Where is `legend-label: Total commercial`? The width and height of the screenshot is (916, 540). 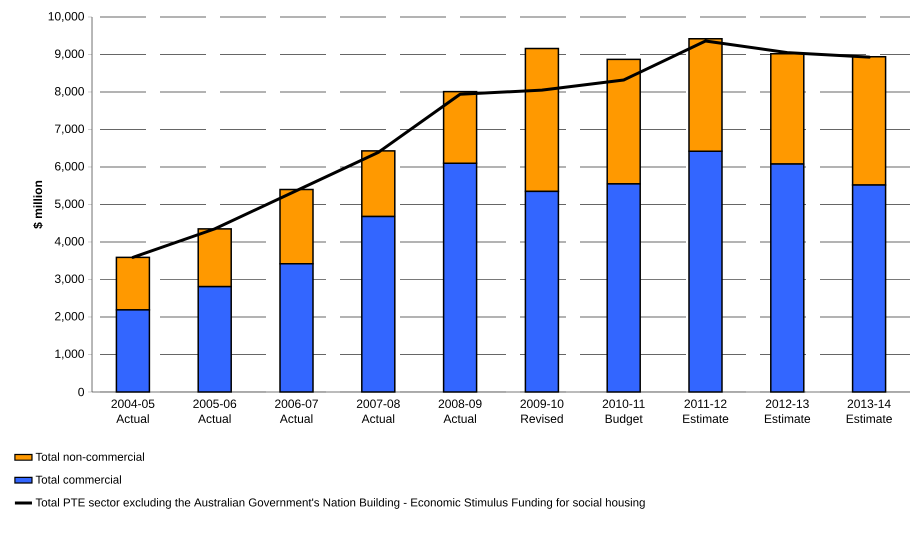
legend-label: Total commercial is located at coordinates (78, 479).